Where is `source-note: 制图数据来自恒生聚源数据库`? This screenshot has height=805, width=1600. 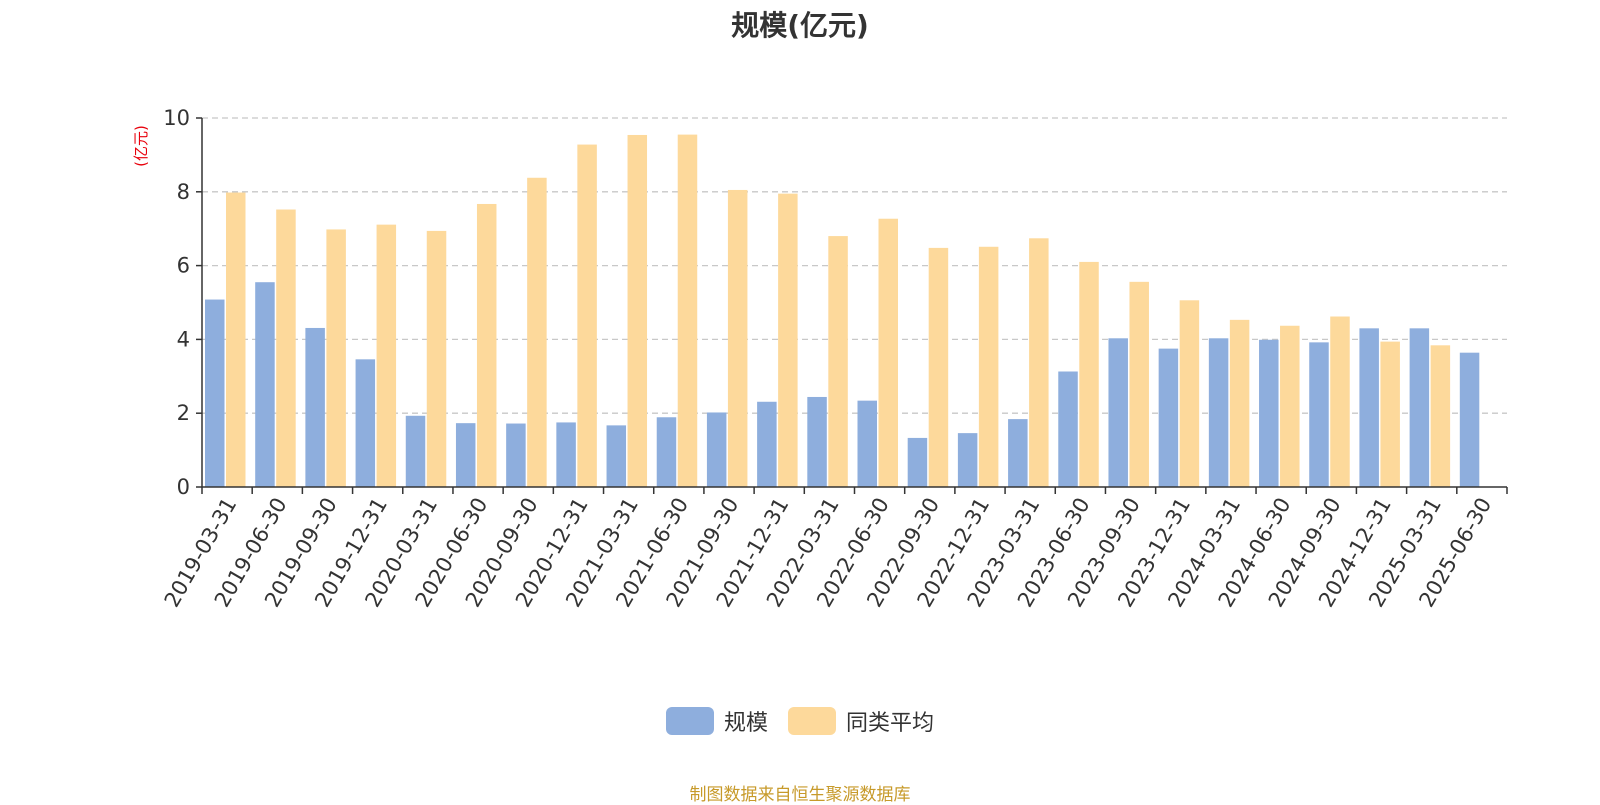 source-note: 制图数据来自恒生聚源数据库 is located at coordinates (800, 795).